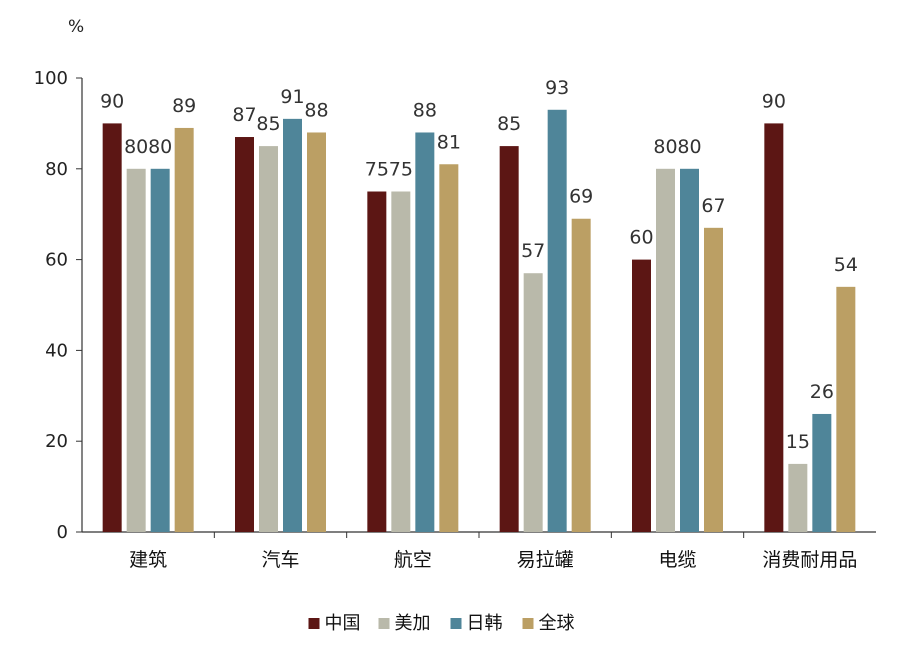 This screenshot has width=901, height=663. I want to click on legend-label: 日韩, so click(485, 623).